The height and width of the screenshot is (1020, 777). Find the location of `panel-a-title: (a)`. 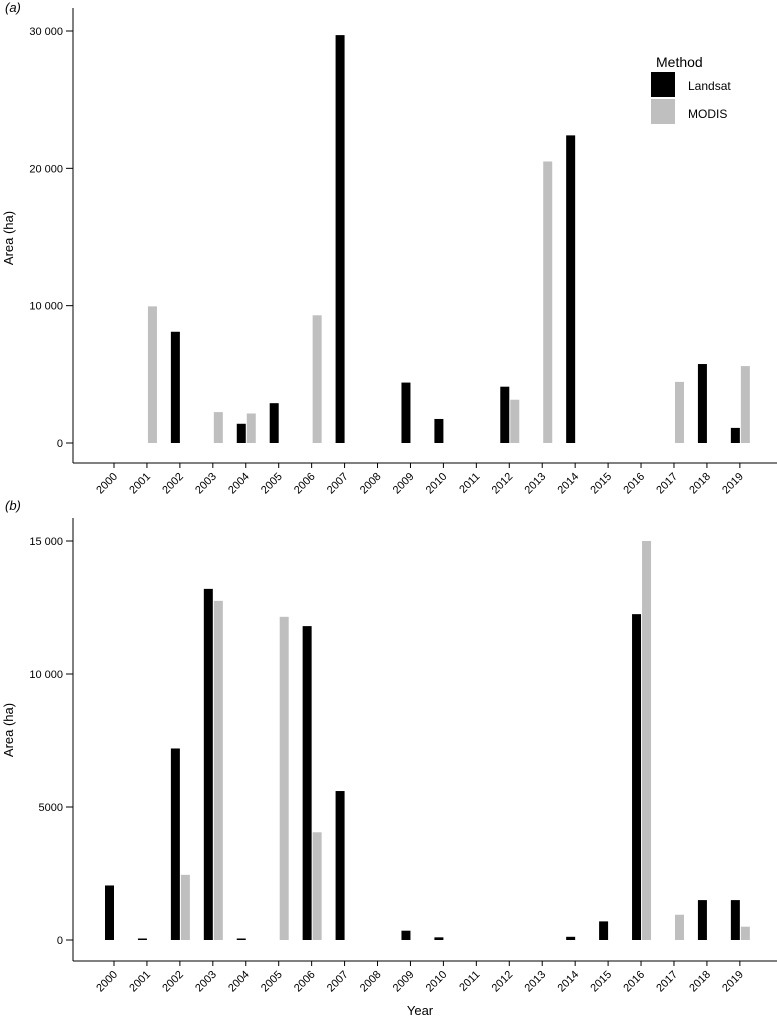

panel-a-title: (a) is located at coordinates (13, 7).